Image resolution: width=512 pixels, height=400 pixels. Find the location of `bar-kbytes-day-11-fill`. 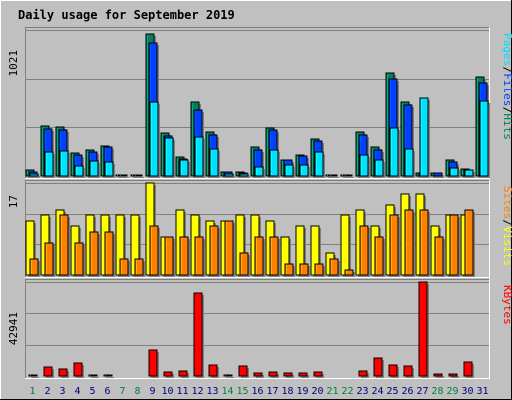

bar-kbytes-day-11-fill is located at coordinates (183, 373).